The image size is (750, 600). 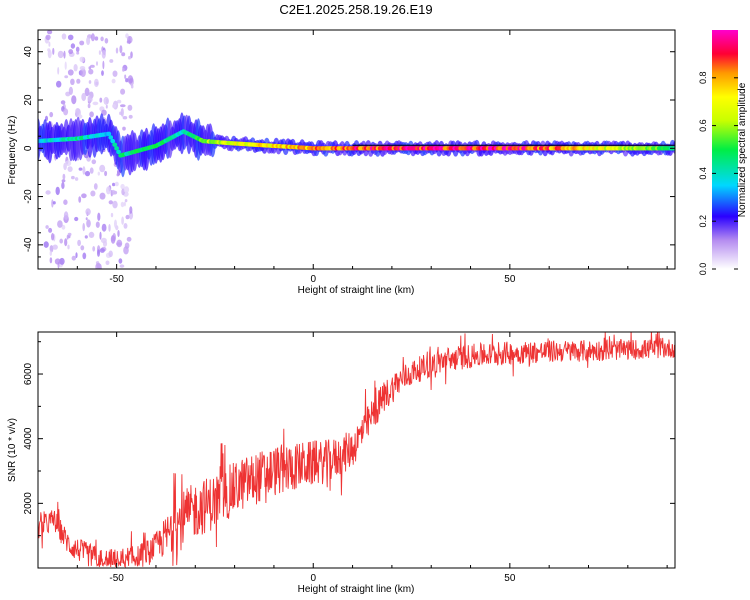 I want to click on spectrogram-x-label: Height of straight line (km), so click(x=356, y=290).